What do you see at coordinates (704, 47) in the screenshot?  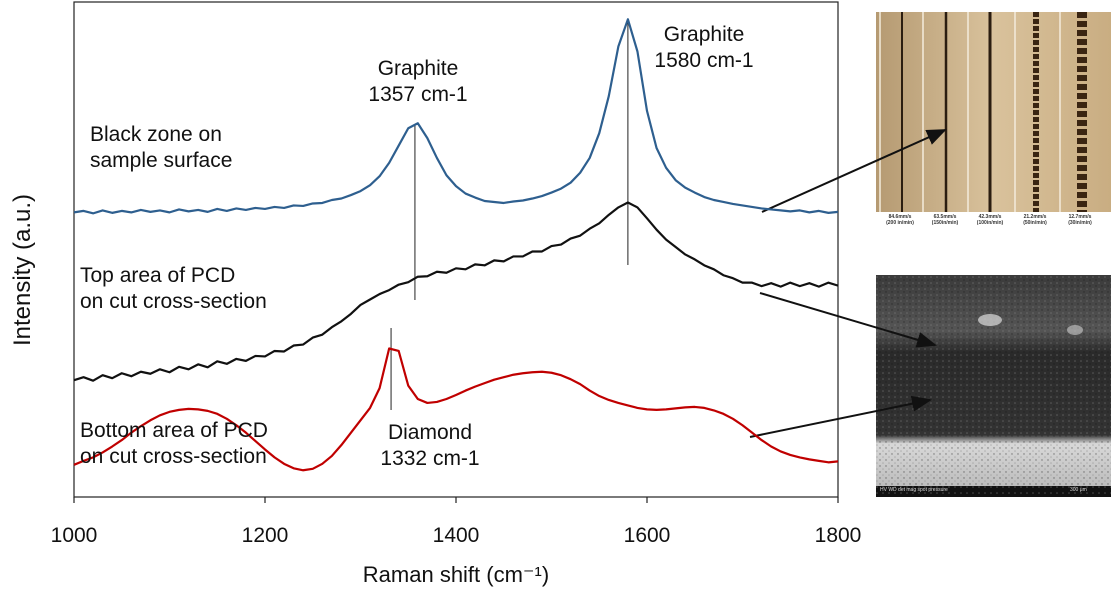 I see `annotation: Graphite 1580 cm-1` at bounding box center [704, 47].